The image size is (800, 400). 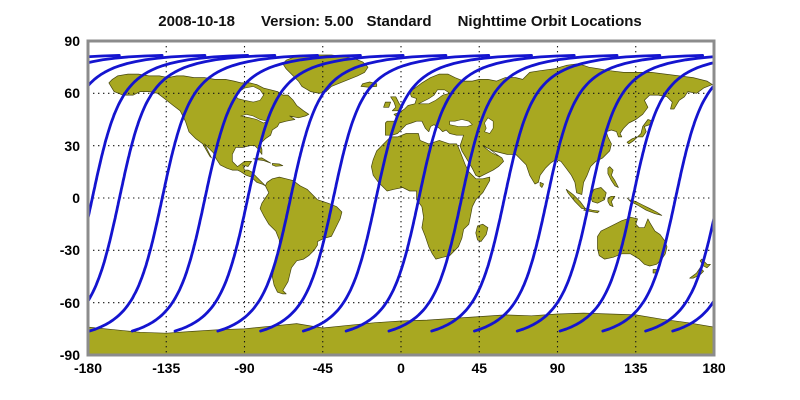 What do you see at coordinates (431, 196) in the screenshot?
I see `land-africa` at bounding box center [431, 196].